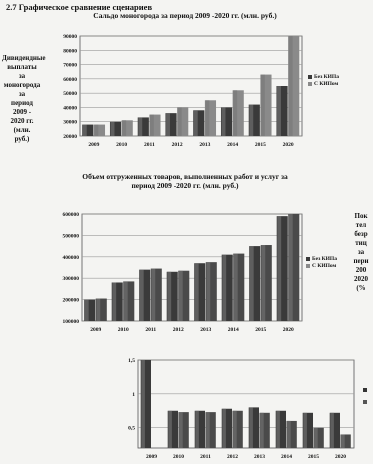 The height and width of the screenshot is (464, 373). I want to click on side-label-line: (%, so click(361, 288).